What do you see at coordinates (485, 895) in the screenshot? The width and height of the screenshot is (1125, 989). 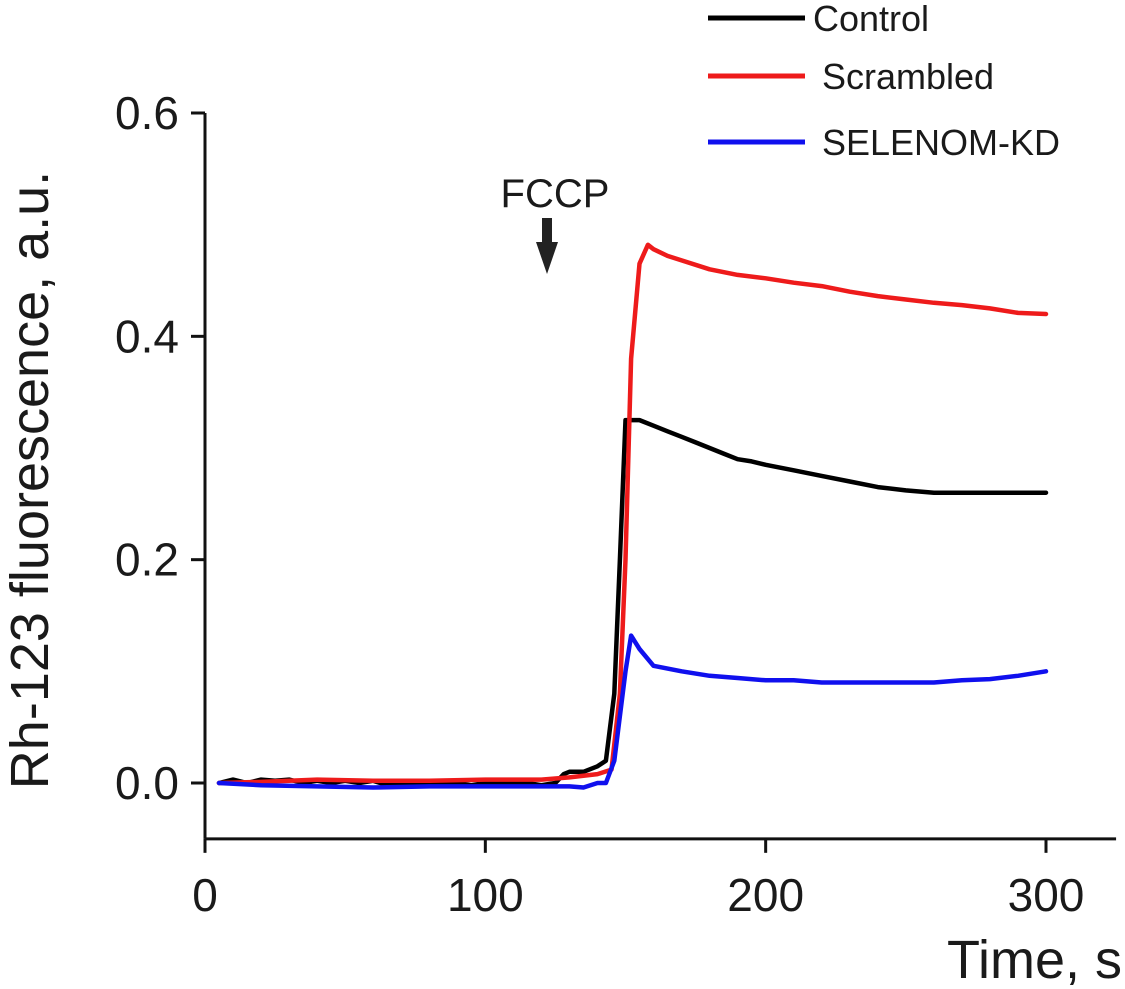 I see `x-tick-label: 100` at bounding box center [485, 895].